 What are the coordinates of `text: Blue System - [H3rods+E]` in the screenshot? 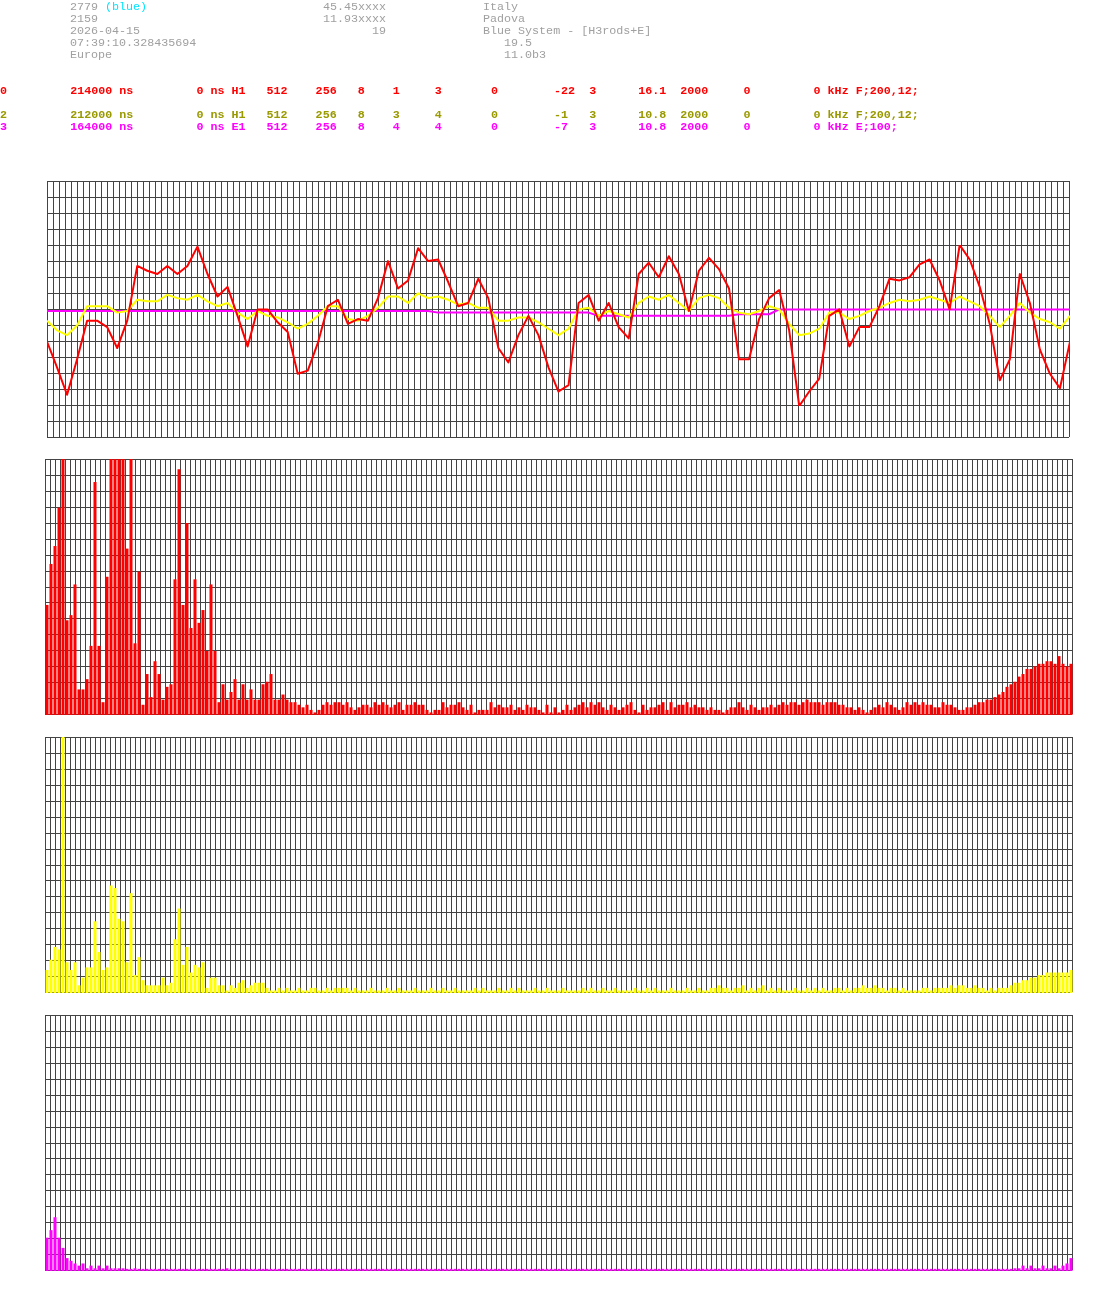 It's located at (567, 31).